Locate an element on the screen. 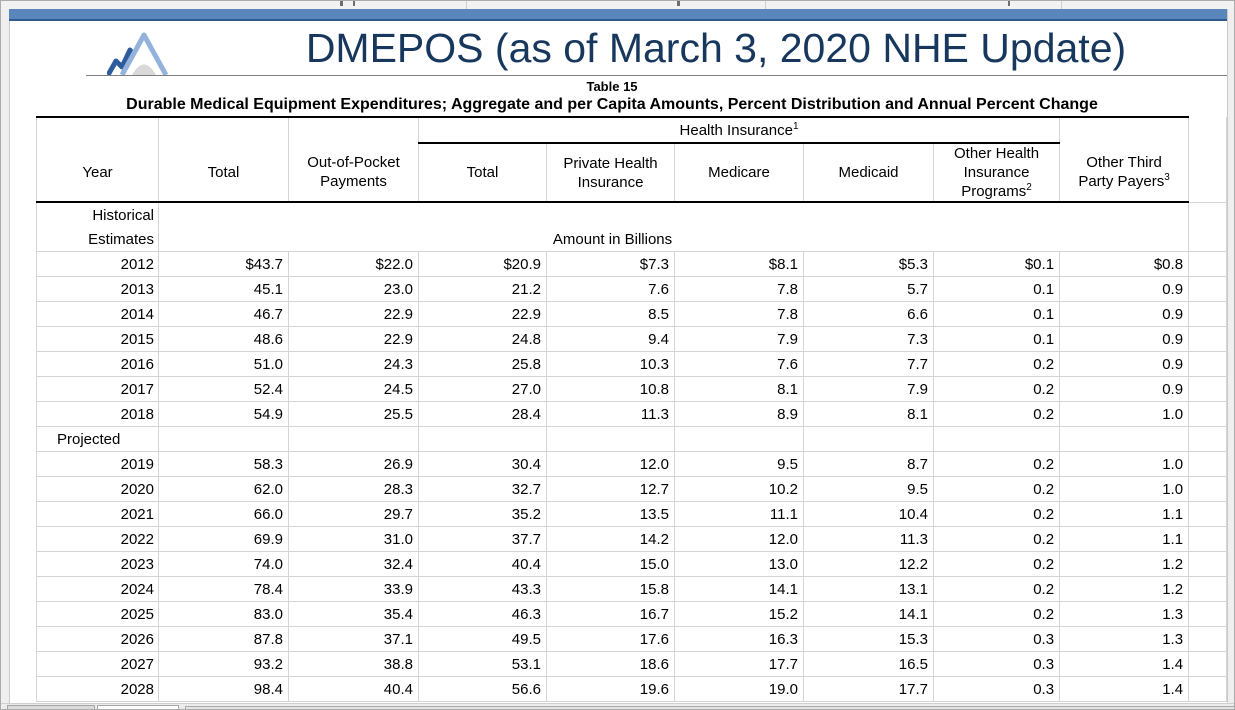 The width and height of the screenshot is (1235, 710). table-row: 2016 51.0 24.3 25.8 10.3 7.6 7.7 0.2 0.9 is located at coordinates (632, 364).